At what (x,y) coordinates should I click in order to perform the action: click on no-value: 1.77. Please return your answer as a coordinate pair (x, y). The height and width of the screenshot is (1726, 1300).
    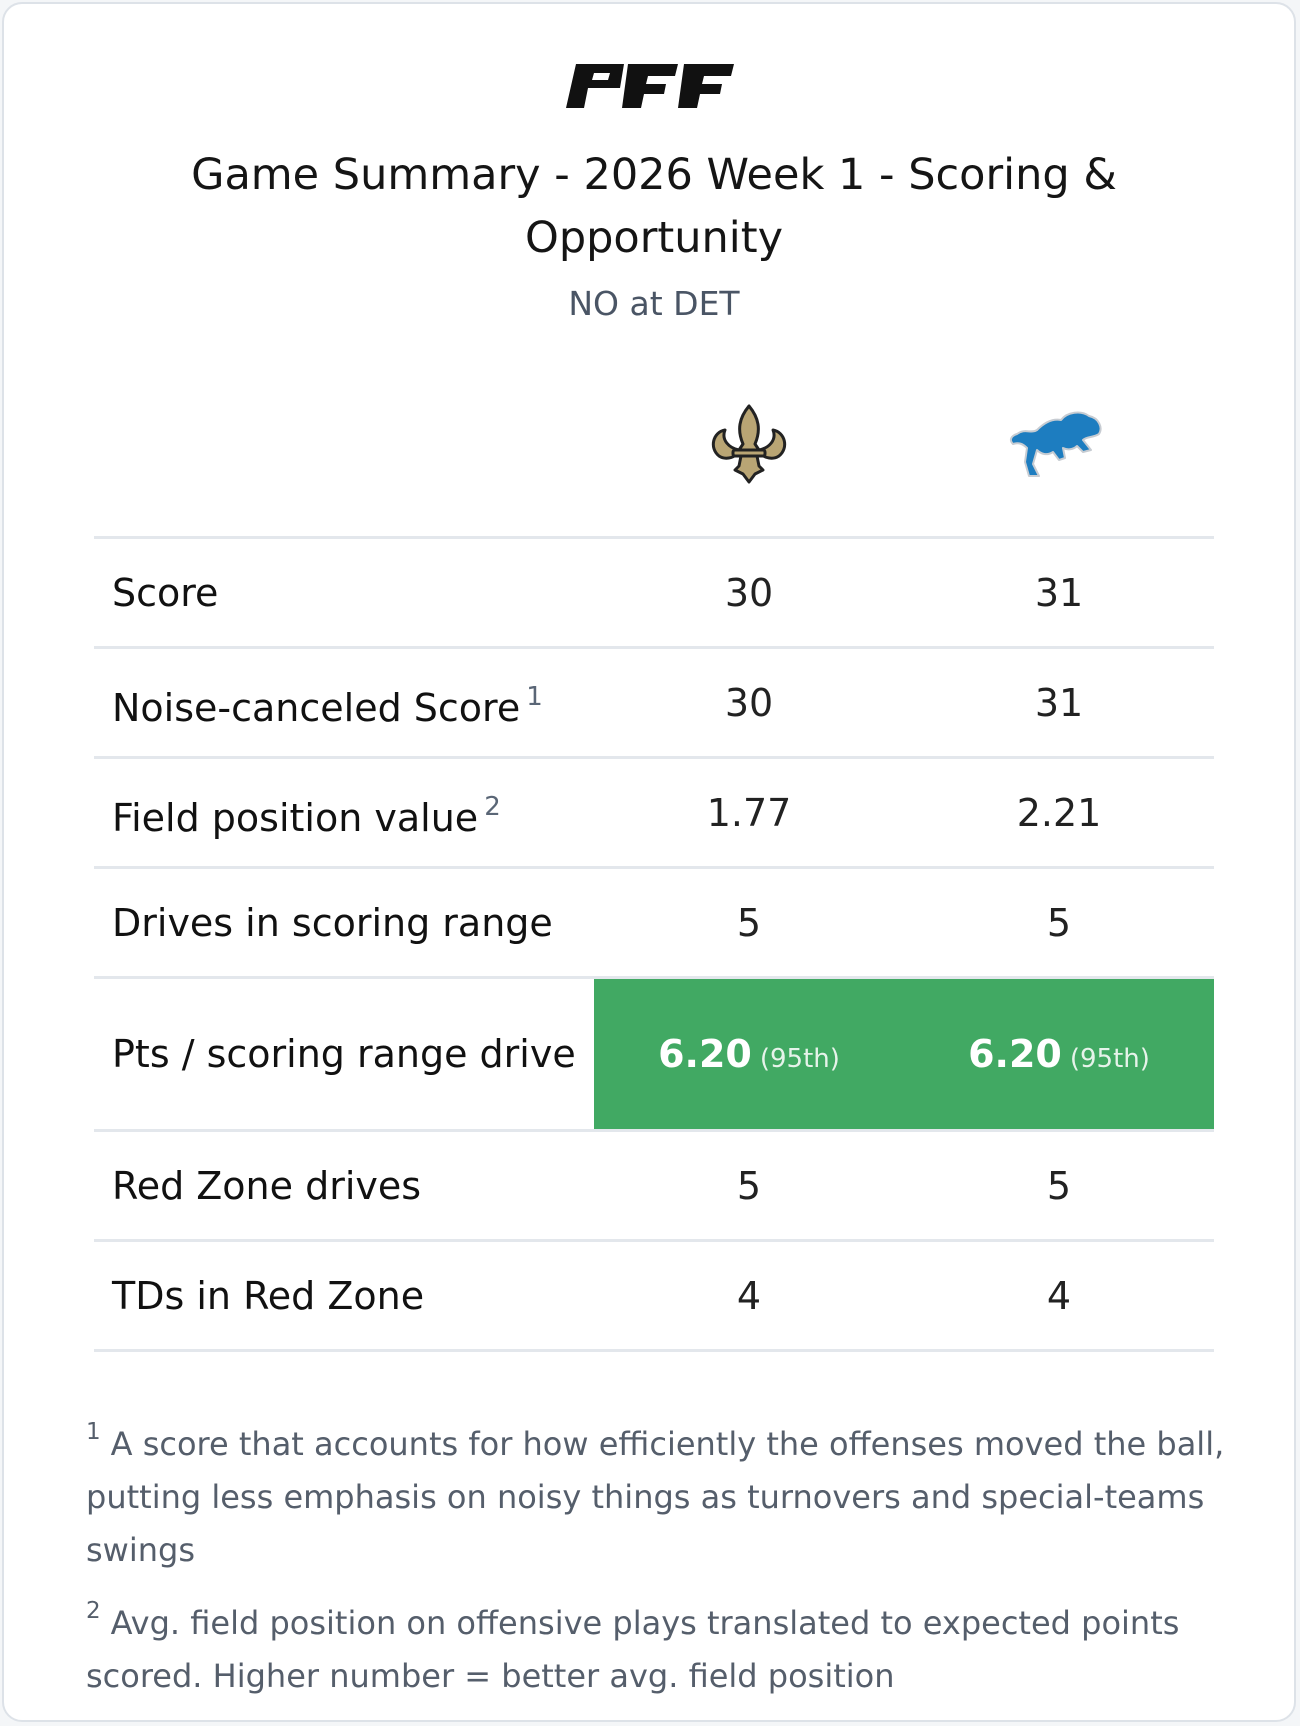
    Looking at the image, I should click on (749, 813).